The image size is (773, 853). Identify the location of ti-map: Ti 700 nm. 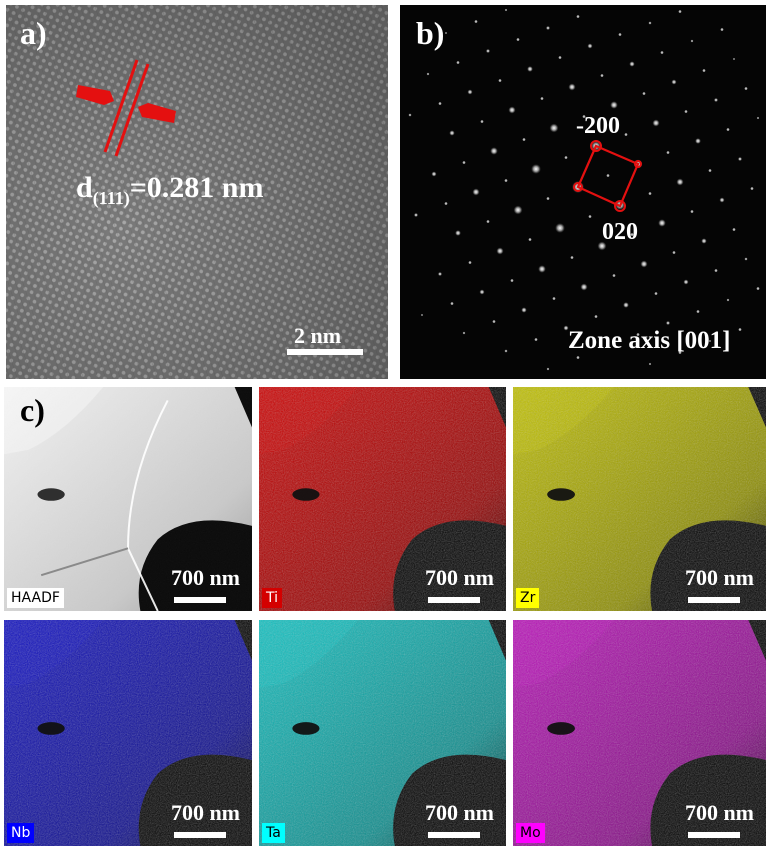
(382, 499).